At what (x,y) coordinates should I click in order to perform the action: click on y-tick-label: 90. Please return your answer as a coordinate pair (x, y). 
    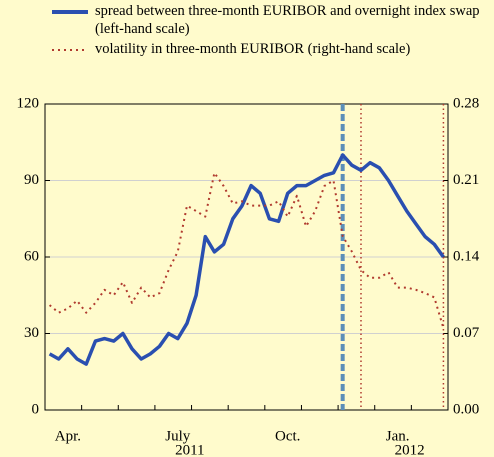
    Looking at the image, I should click on (31, 180).